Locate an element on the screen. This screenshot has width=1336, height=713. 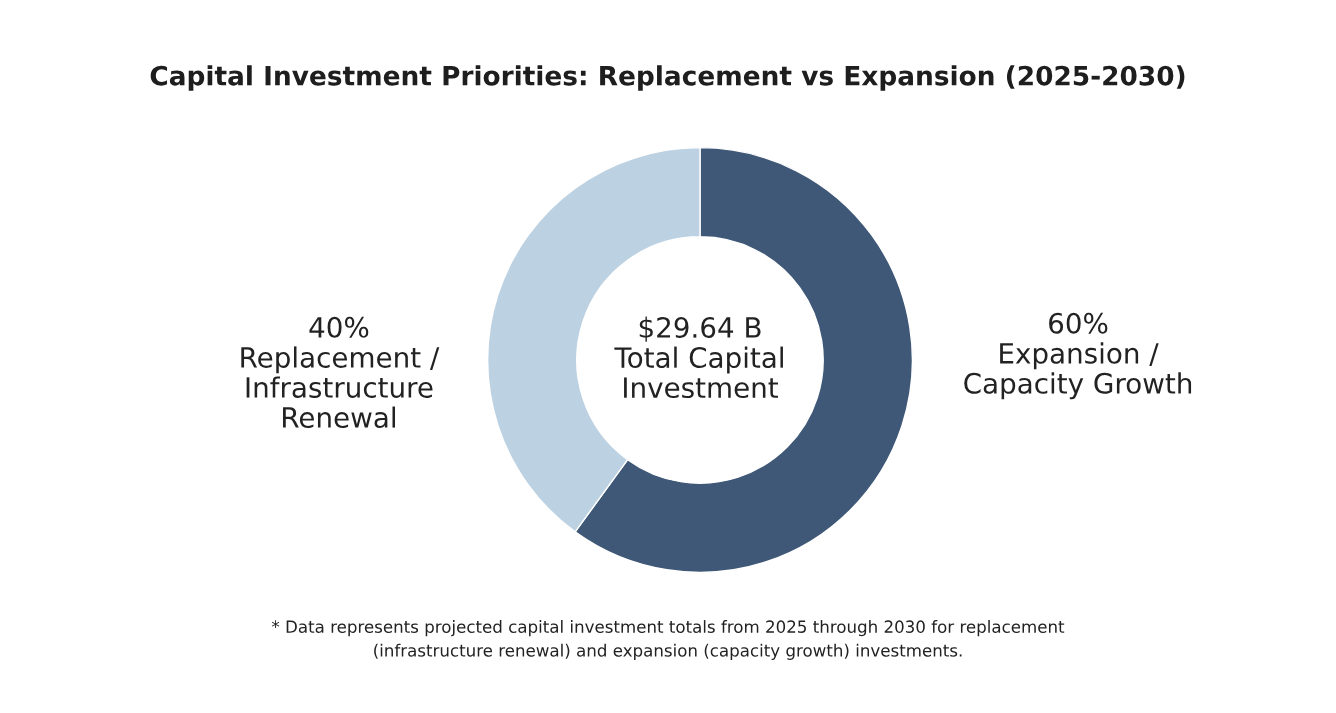
data-label: 40% is located at coordinates (339, 327).